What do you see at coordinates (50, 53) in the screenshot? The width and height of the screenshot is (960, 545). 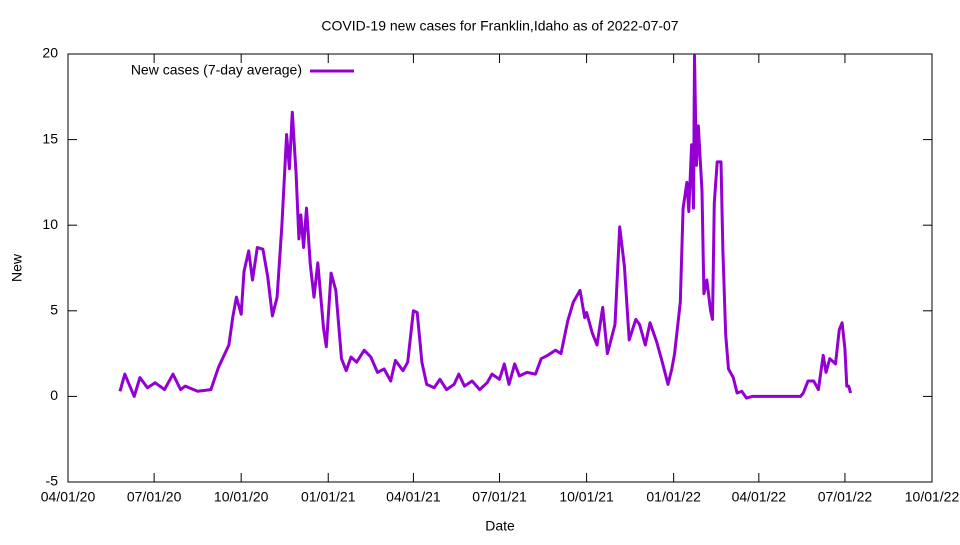 I see `y-tick-label: 20` at bounding box center [50, 53].